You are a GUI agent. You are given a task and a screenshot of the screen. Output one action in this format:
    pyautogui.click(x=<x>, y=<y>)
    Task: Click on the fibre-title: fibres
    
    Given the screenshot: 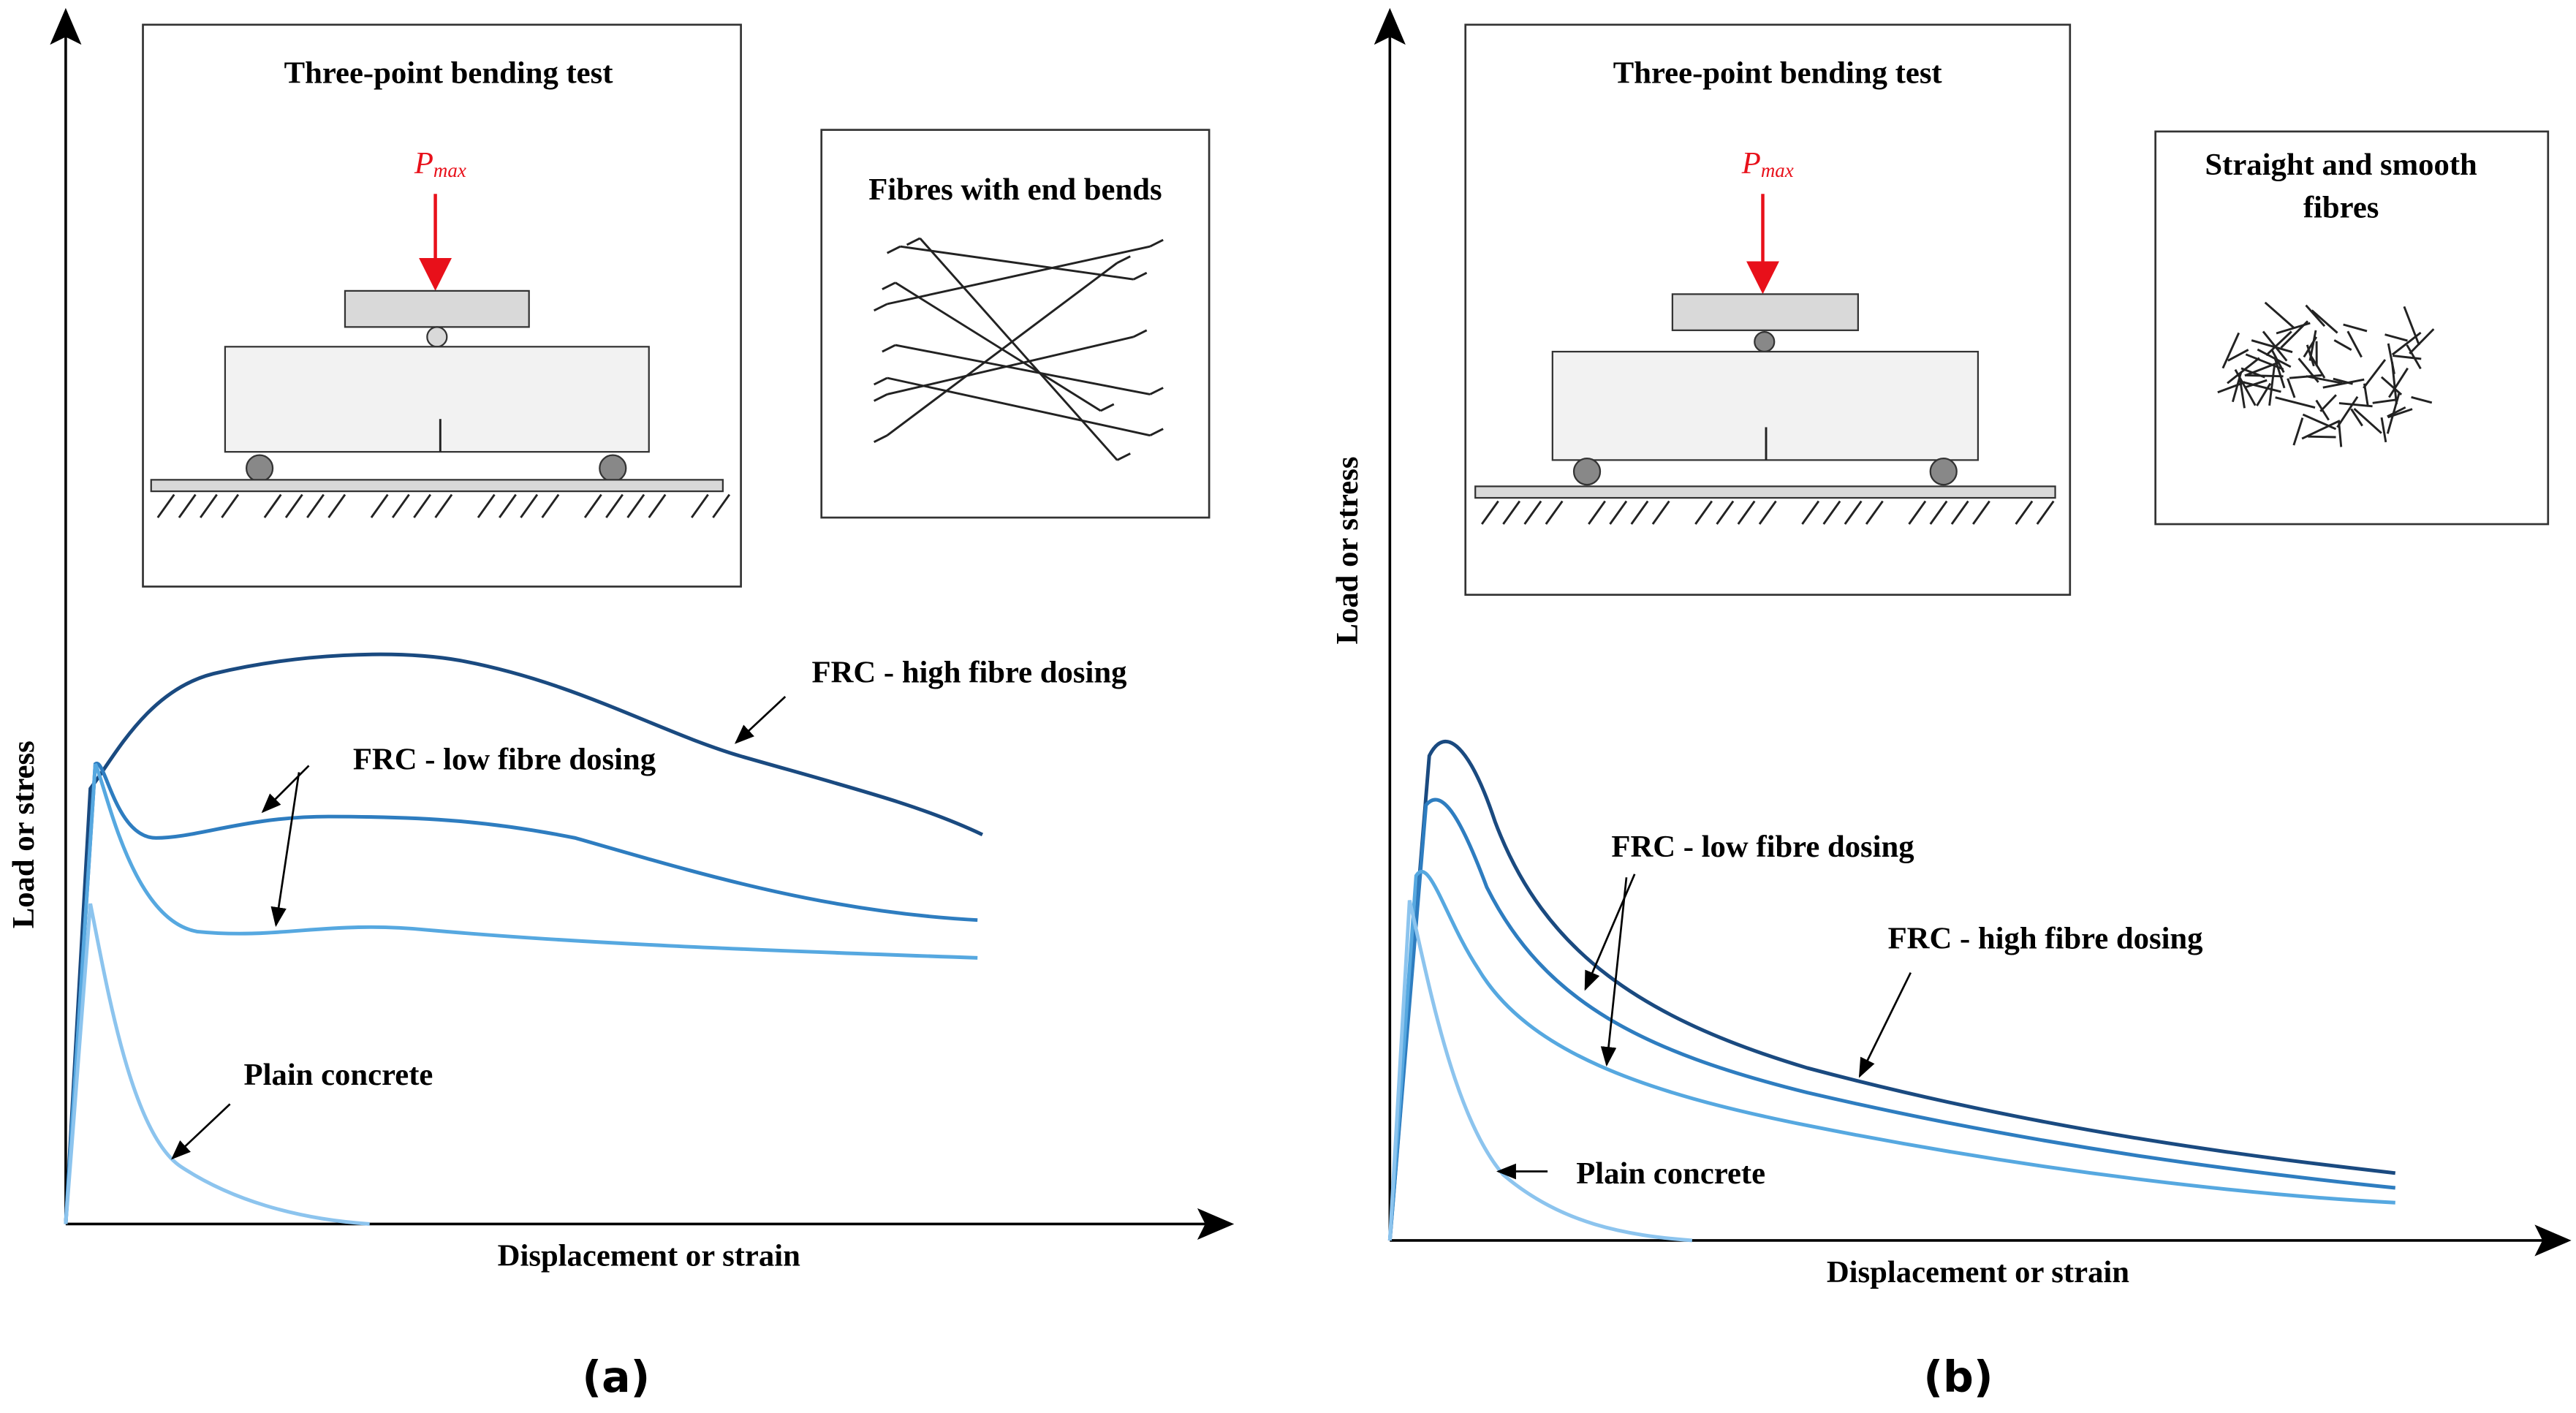 What is the action you would take?
    pyautogui.click(x=2341, y=208)
    